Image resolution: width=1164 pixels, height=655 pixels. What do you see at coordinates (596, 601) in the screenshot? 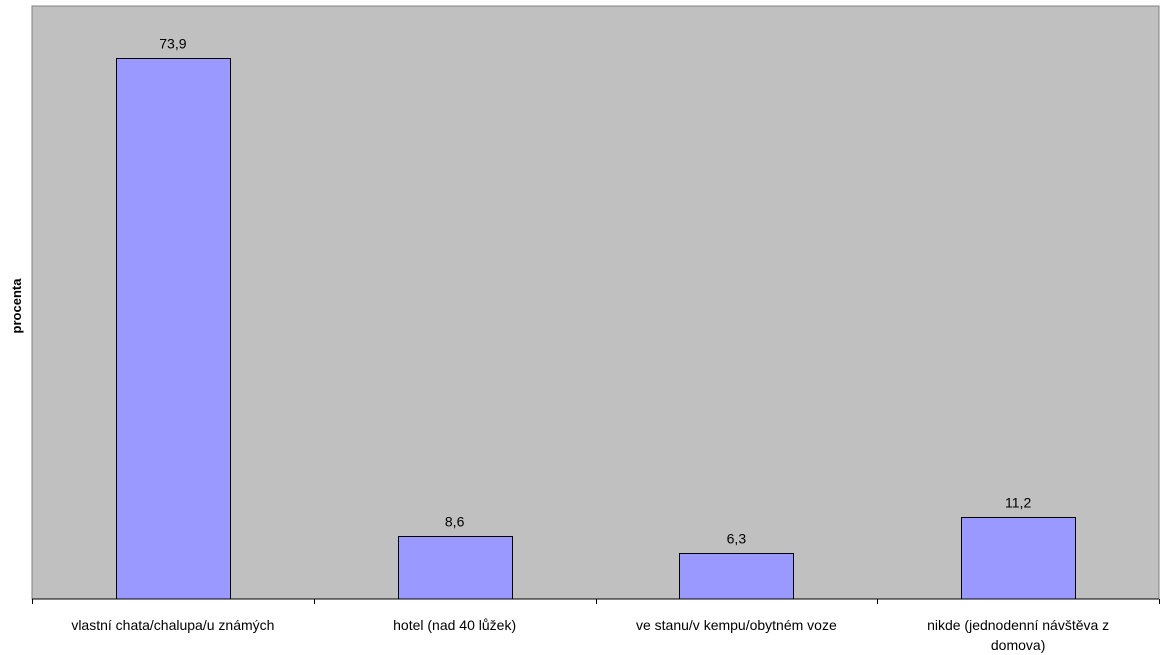
I see `x-ticks-layer` at bounding box center [596, 601].